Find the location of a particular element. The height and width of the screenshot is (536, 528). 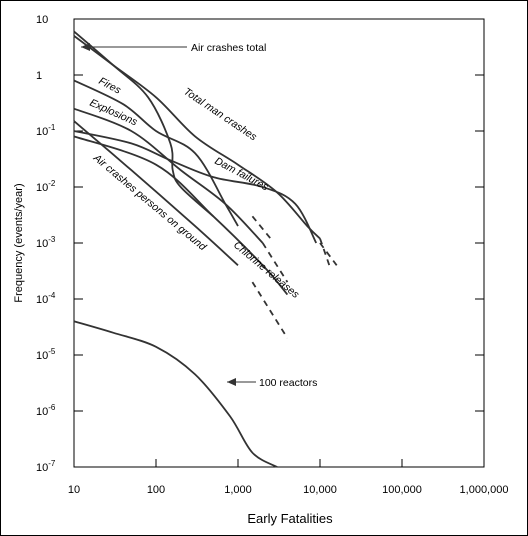

y-tick-label: 10 is located at coordinates (42, 20).